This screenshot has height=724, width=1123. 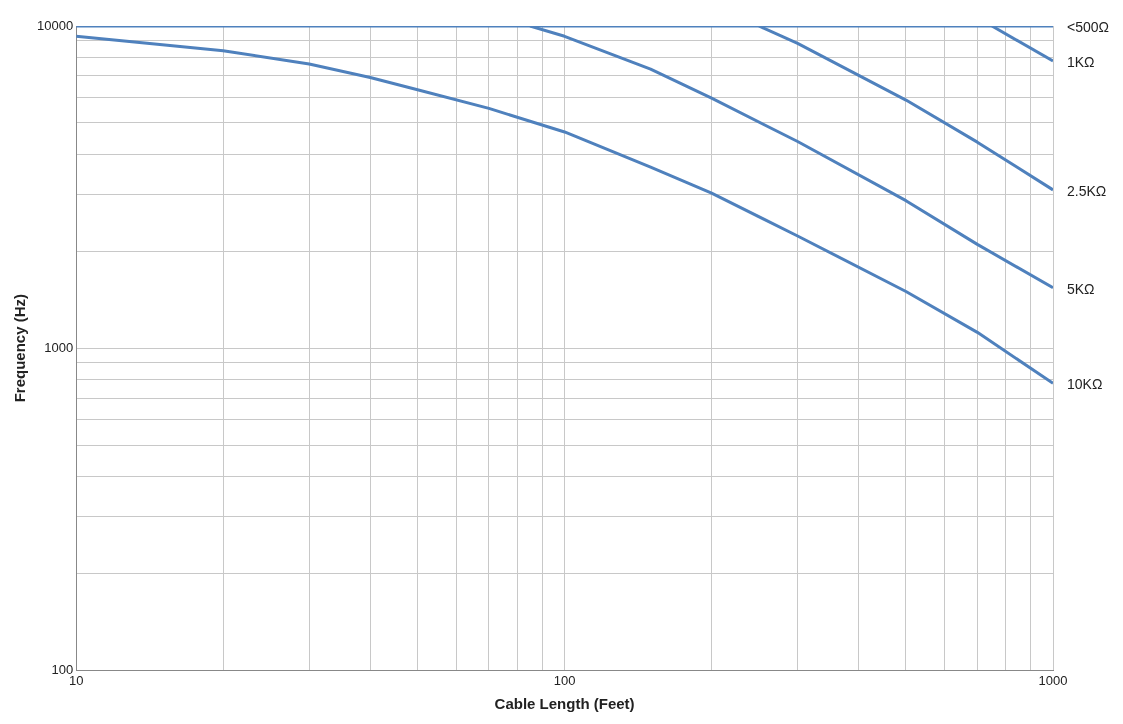 I want to click on y-axis-title: Frequency (Hz), so click(x=20, y=348).